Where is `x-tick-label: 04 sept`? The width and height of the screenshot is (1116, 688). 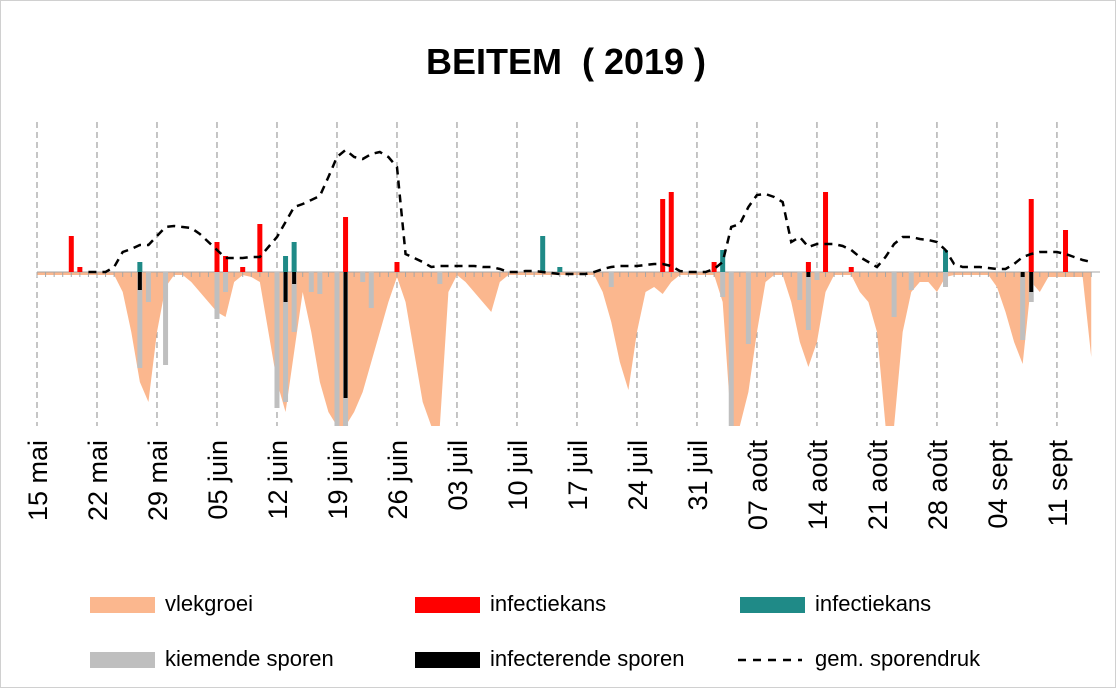
x-tick-label: 04 sept is located at coordinates (998, 484).